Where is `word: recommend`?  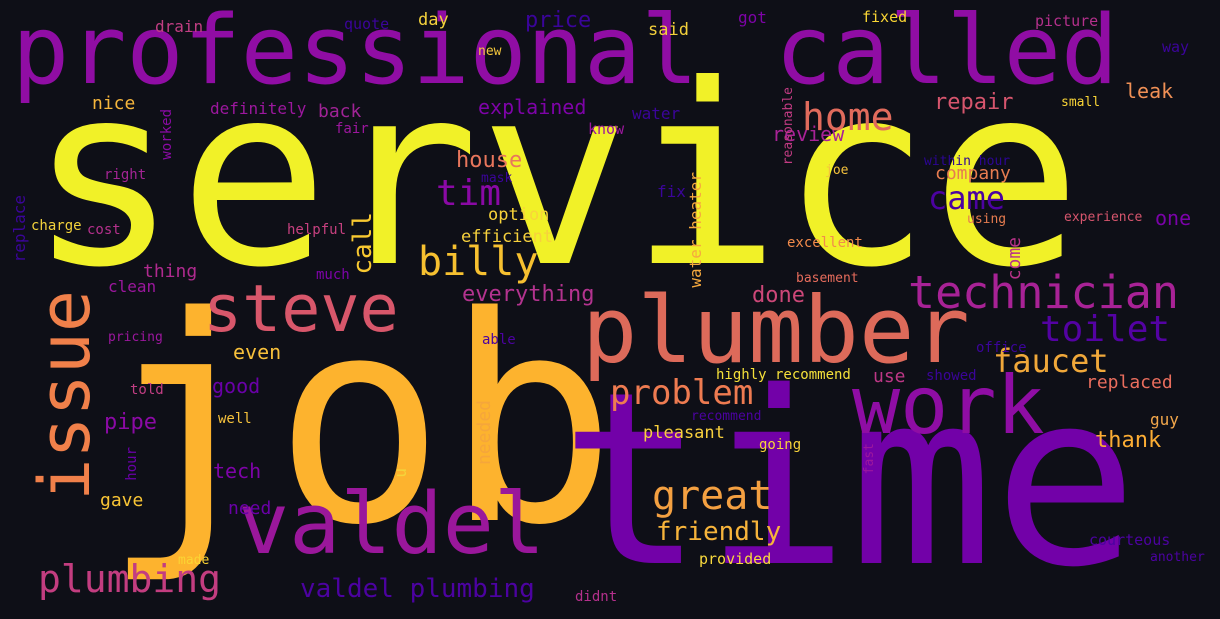
word: recommend is located at coordinates (726, 416).